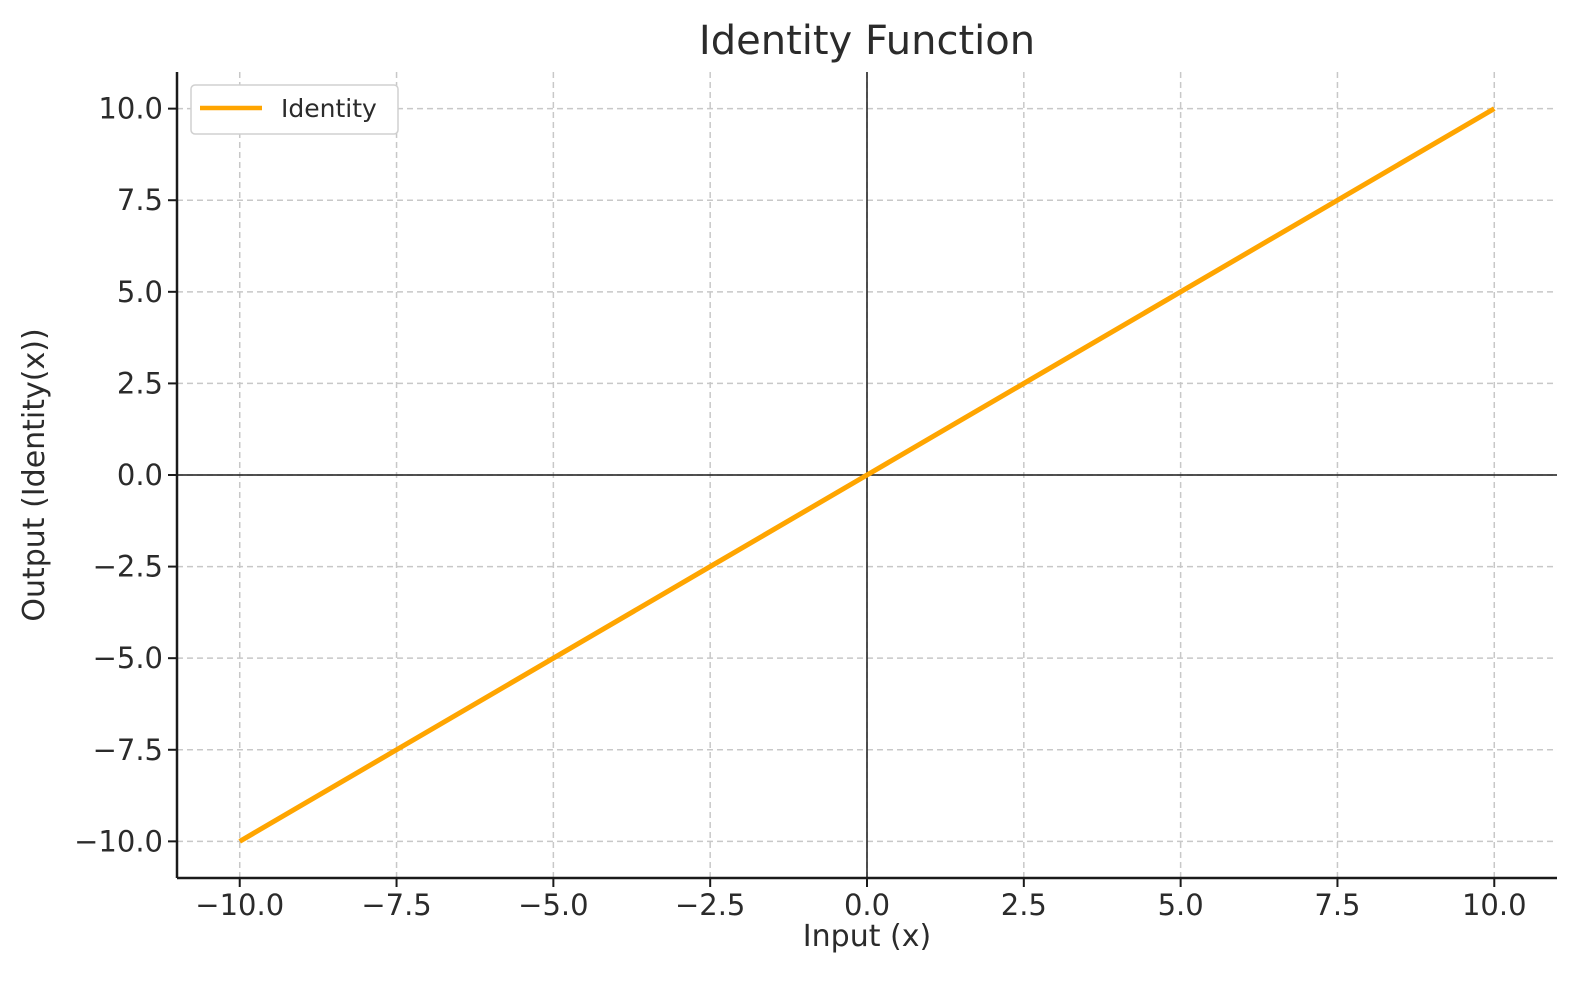  What do you see at coordinates (140, 383) in the screenshot?
I see `y-tick-label: 2.5` at bounding box center [140, 383].